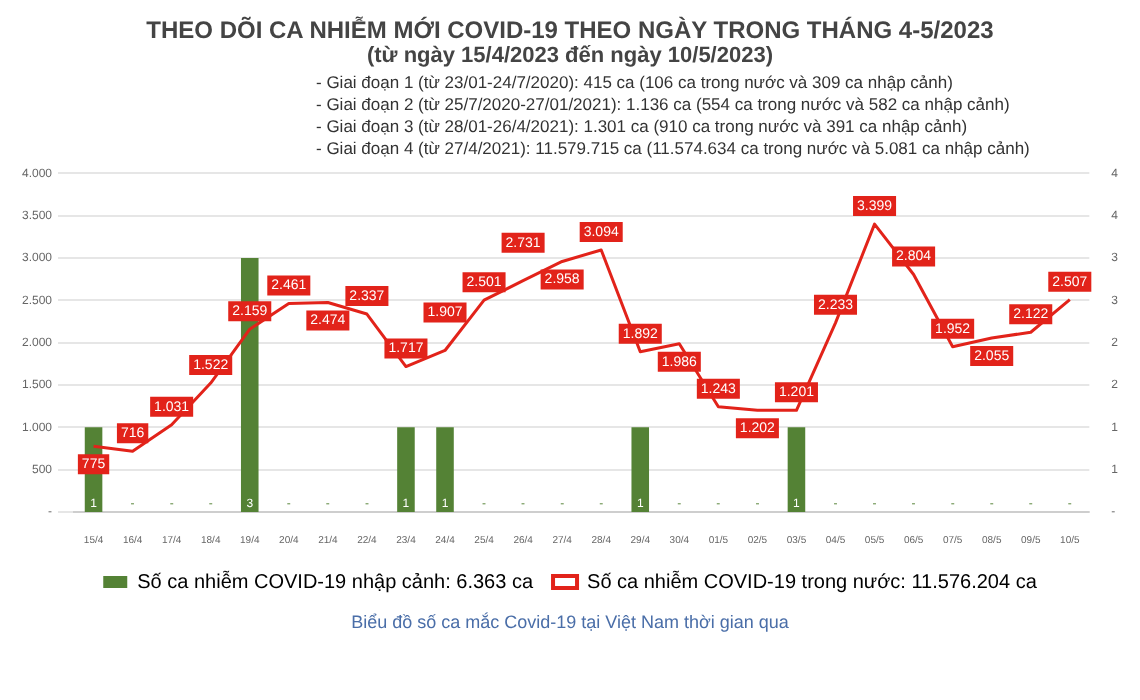 The image size is (1140, 700). Describe the element at coordinates (674, 149) in the screenshot. I see `text: - Giai đoạn 4 (từ 27/4/2021): 11.579.715 ca (11.574.634 ca trong nước và 5.081 ca nhập cảnh)` at that location.